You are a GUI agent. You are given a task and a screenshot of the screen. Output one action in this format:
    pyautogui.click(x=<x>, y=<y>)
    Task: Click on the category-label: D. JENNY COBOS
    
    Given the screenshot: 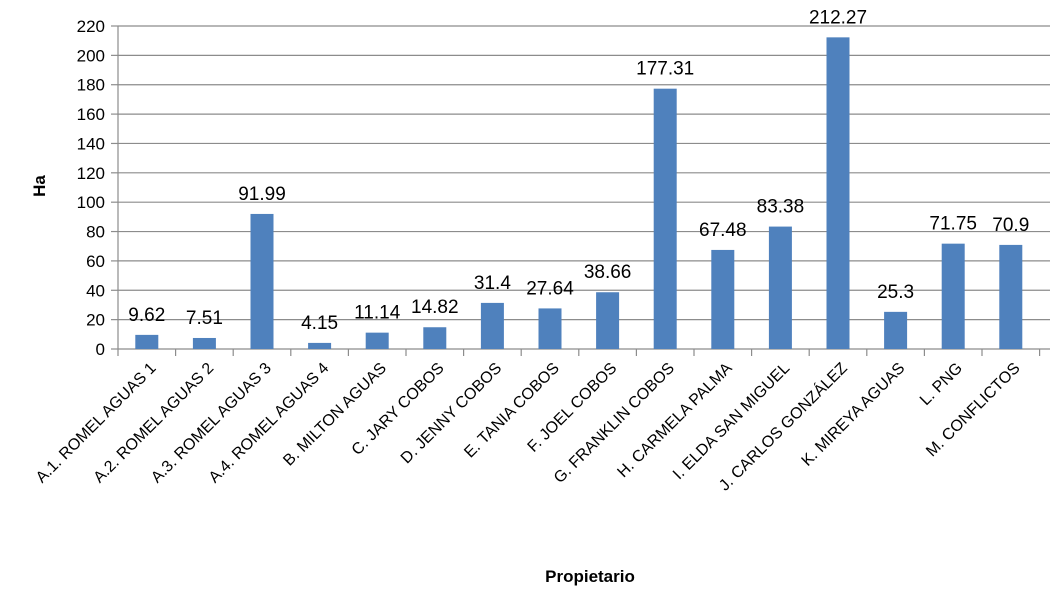 What is the action you would take?
    pyautogui.click(x=451, y=413)
    